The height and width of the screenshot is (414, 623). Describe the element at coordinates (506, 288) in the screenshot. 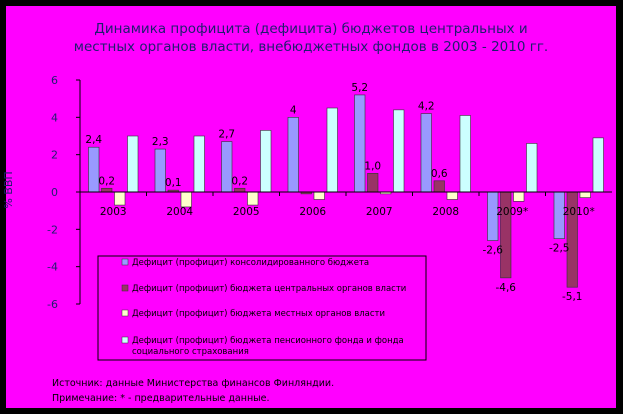

I see `data-label-series-2-2009*: -4,6` at that location.